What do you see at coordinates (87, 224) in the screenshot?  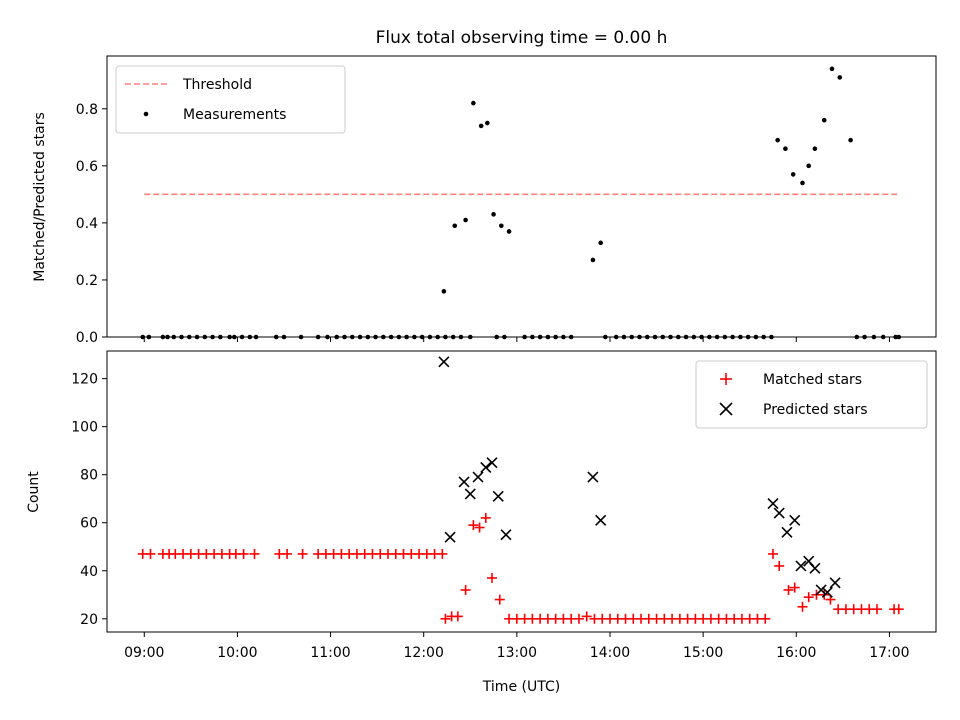 I see `y-tick-label: 0.4` at bounding box center [87, 224].